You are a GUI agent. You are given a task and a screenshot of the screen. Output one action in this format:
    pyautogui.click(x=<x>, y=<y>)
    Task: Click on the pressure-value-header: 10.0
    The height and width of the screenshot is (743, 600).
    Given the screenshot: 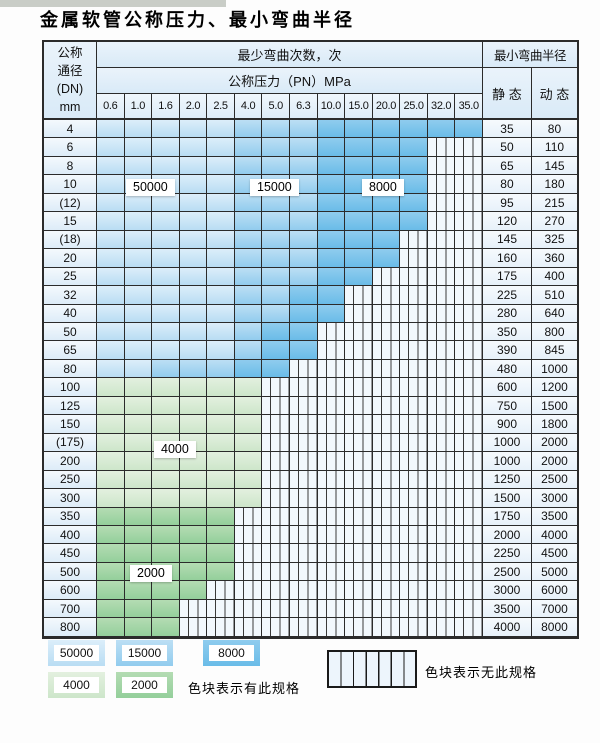 What is the action you would take?
    pyautogui.click(x=331, y=107)
    